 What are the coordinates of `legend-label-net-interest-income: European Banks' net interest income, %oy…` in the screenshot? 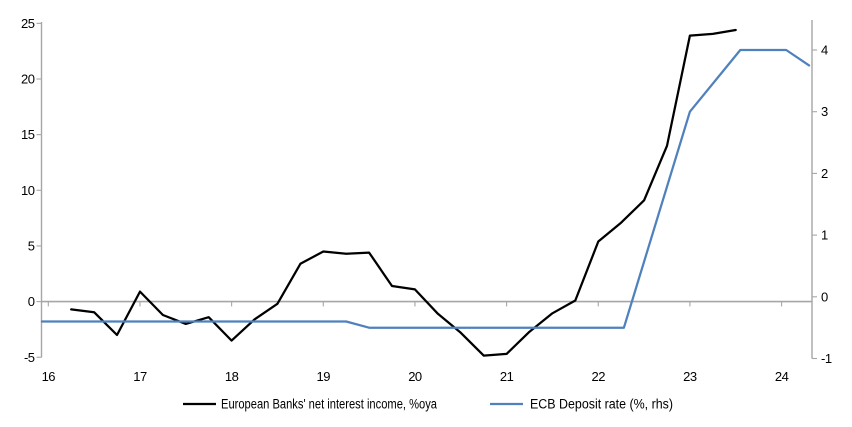 It's located at (329, 404).